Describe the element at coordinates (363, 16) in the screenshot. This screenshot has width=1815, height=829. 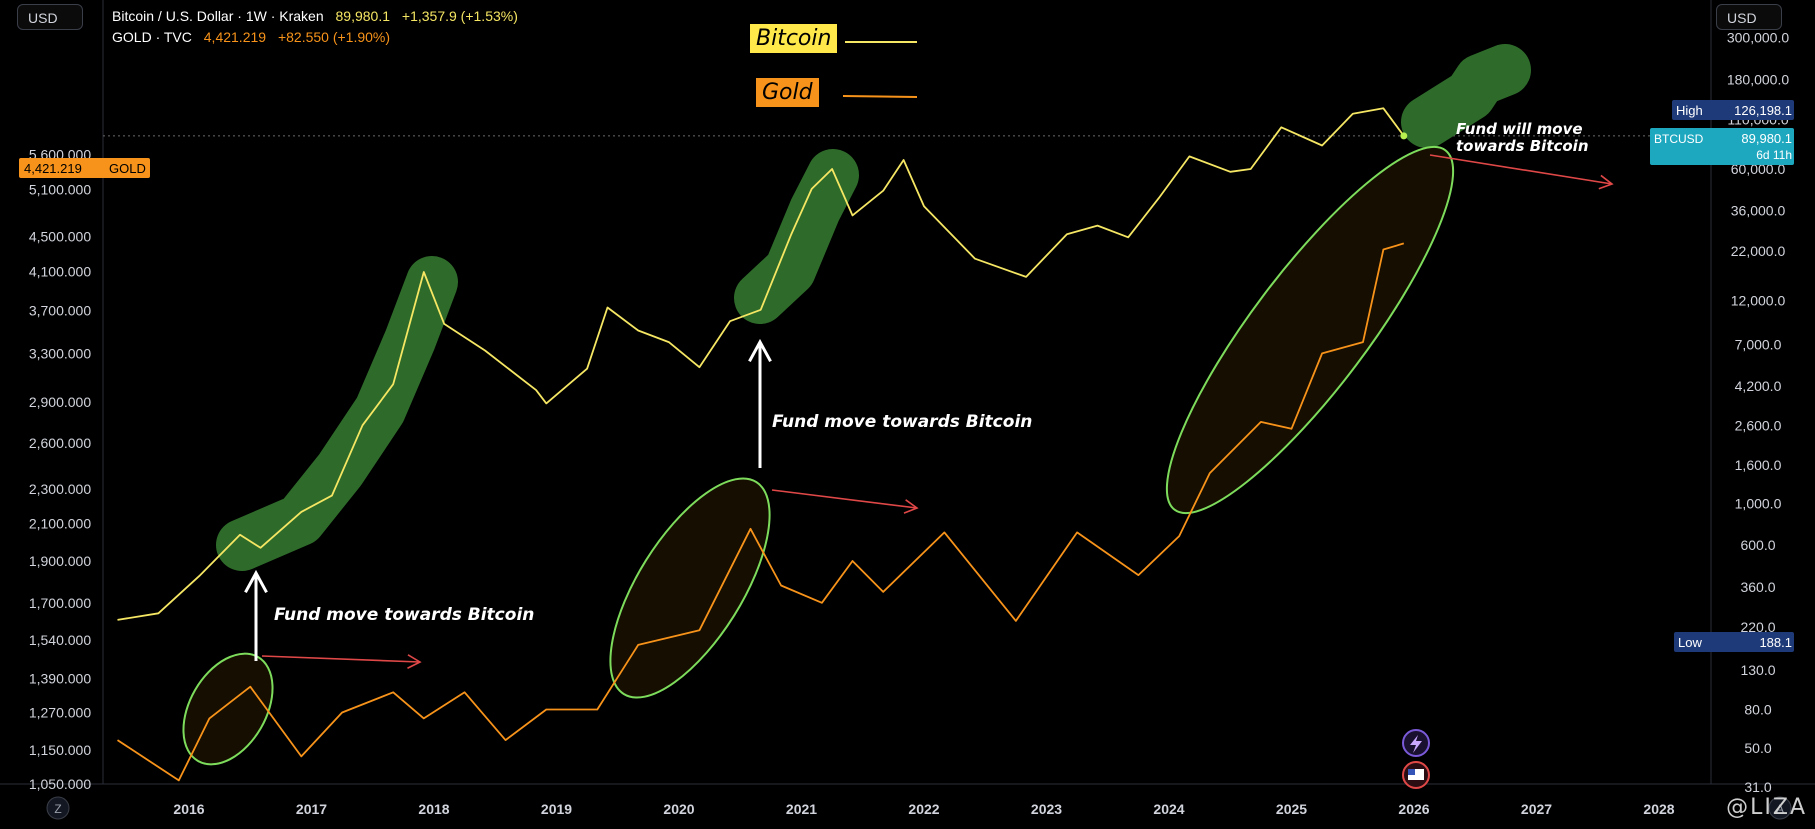
I see `btc-price: 89,980.1` at that location.